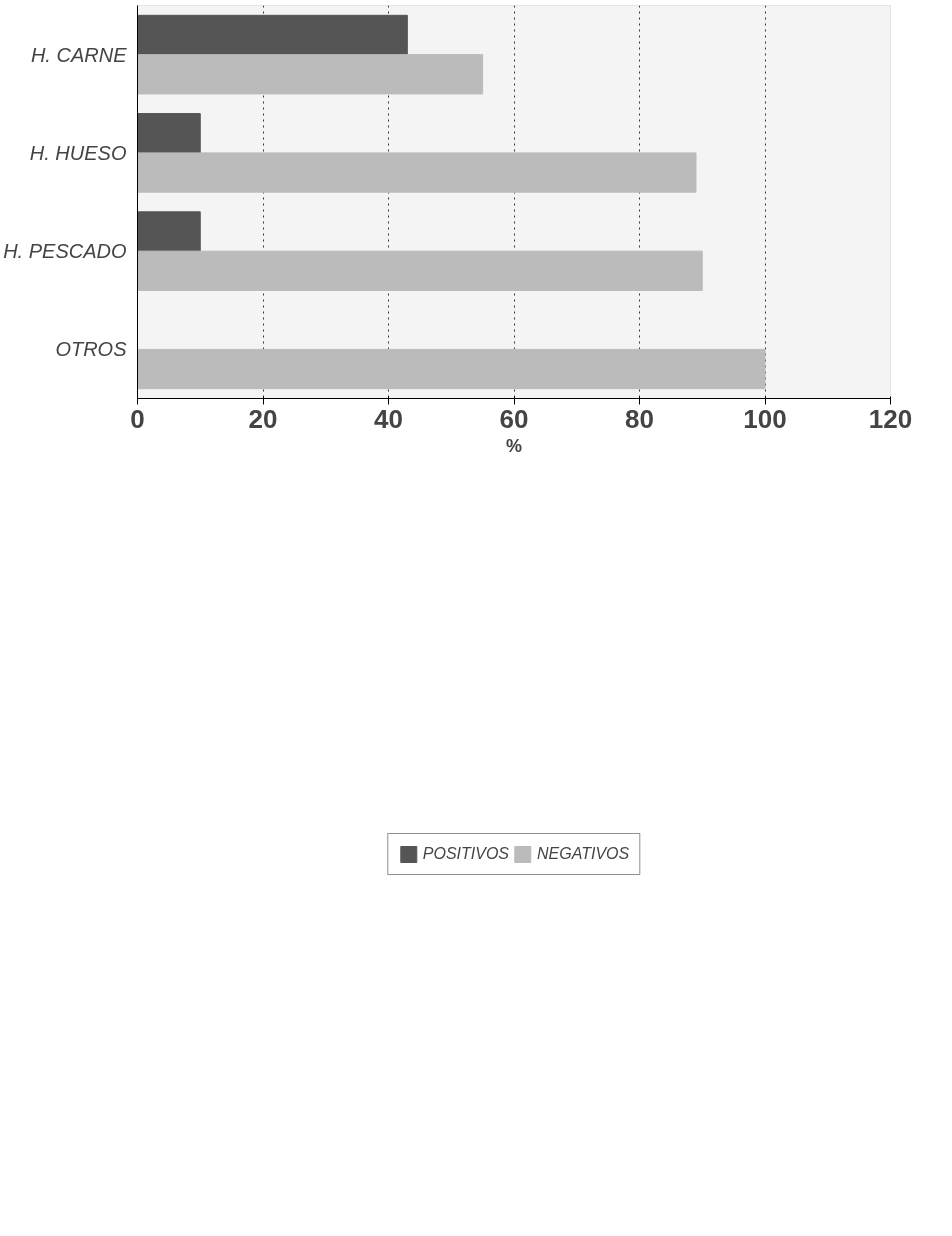 This screenshot has width=952, height=1236. Describe the element at coordinates (890, 418) in the screenshot. I see `x-tick-label: 120` at that location.